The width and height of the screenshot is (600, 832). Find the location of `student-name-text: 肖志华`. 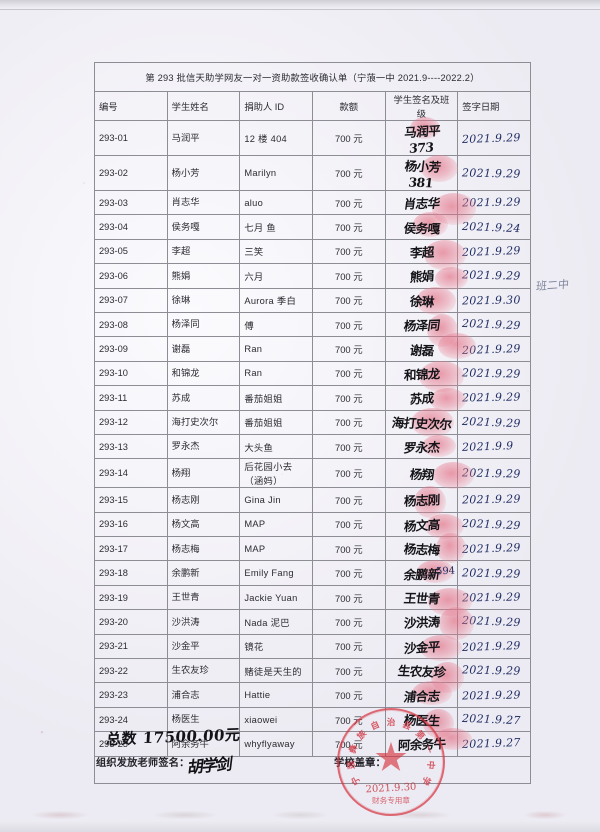

student-name-text: 肖志华 is located at coordinates (185, 202).